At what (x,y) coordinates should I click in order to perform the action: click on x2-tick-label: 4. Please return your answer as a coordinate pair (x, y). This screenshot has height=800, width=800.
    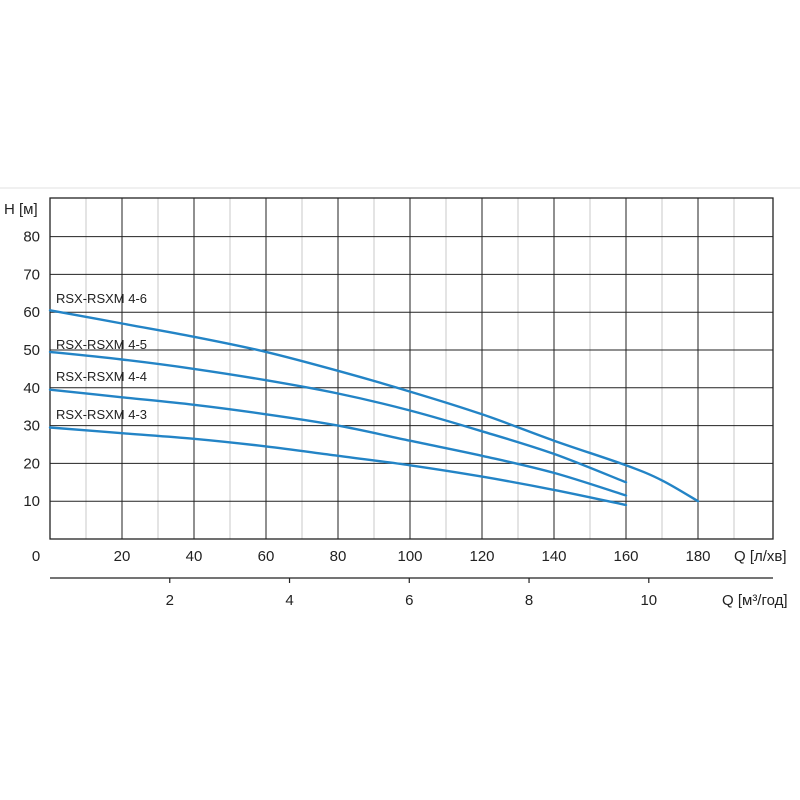
    Looking at the image, I should click on (289, 600).